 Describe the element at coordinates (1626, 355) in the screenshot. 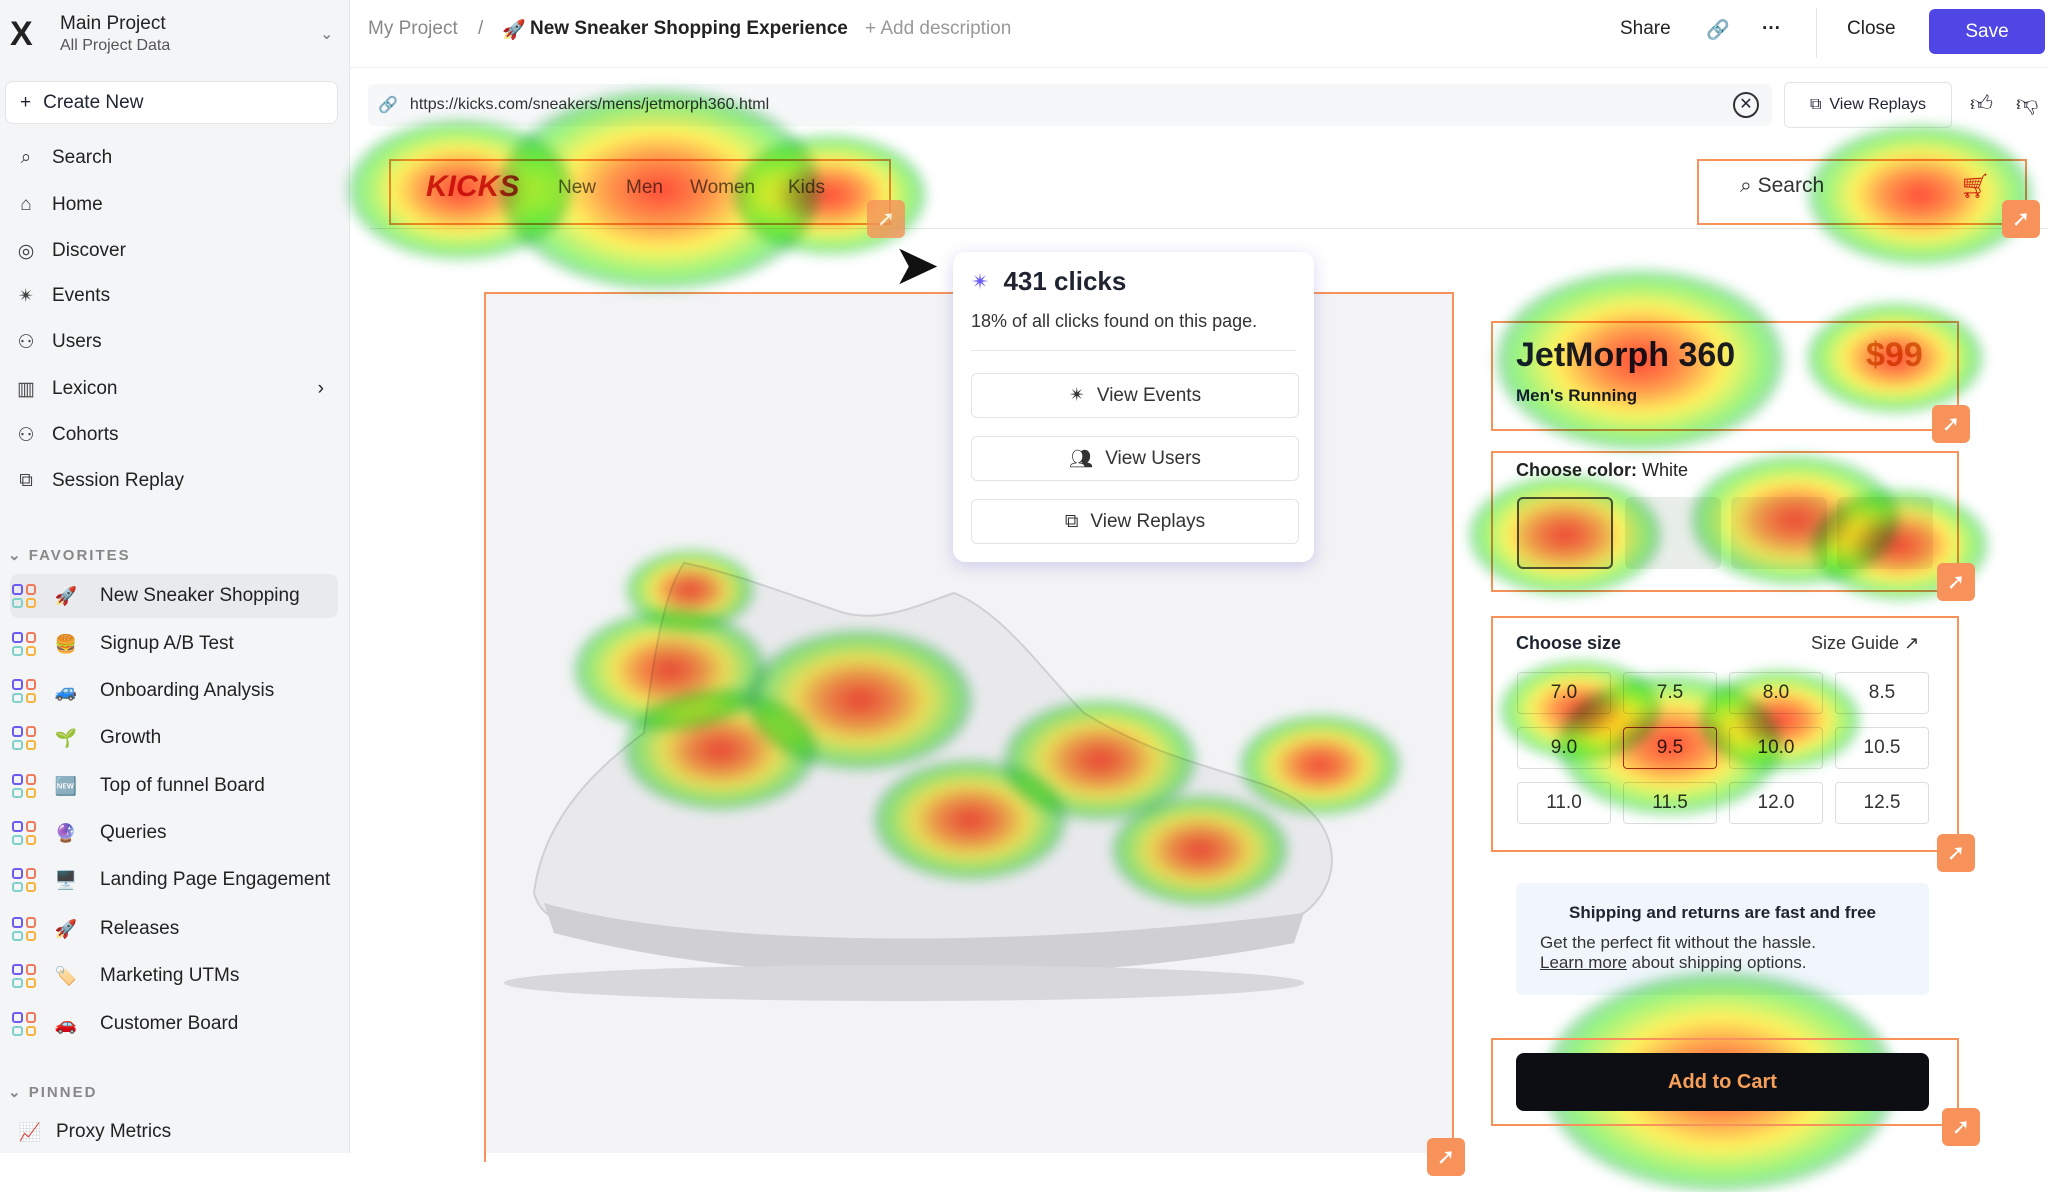

I see `product-name: JetMorph 360` at that location.